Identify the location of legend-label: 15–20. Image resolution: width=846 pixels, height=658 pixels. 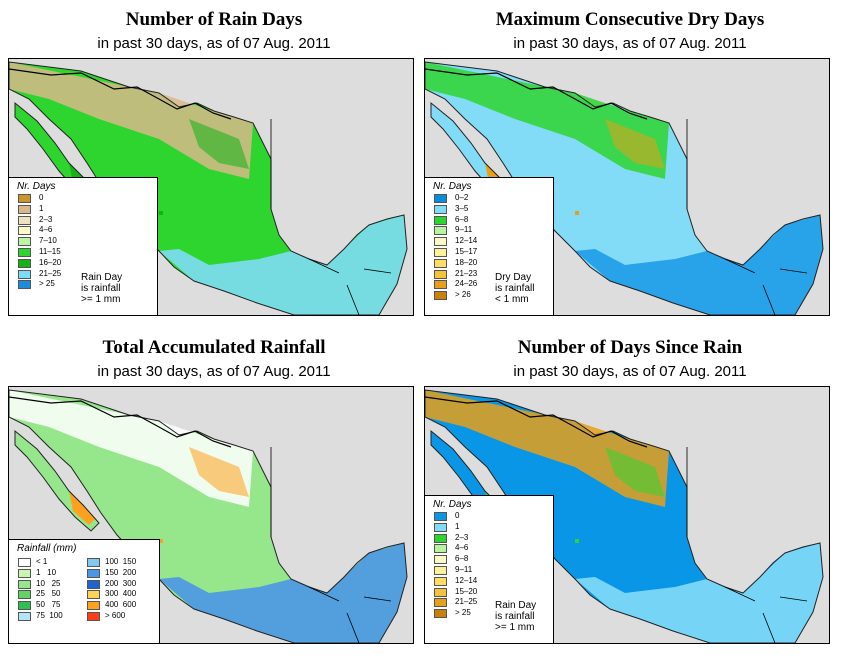
(466, 591).